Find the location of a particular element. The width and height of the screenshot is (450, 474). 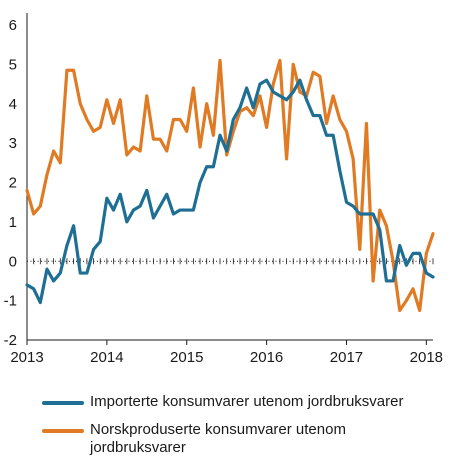

y-tick-label: 1 is located at coordinates (13, 222).